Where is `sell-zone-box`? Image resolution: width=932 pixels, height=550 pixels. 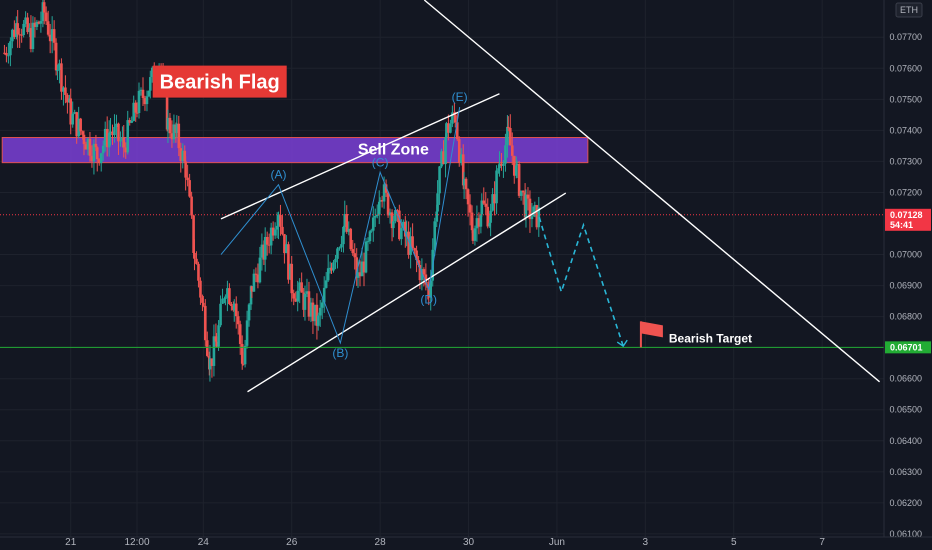
sell-zone-box is located at coordinates (295, 150).